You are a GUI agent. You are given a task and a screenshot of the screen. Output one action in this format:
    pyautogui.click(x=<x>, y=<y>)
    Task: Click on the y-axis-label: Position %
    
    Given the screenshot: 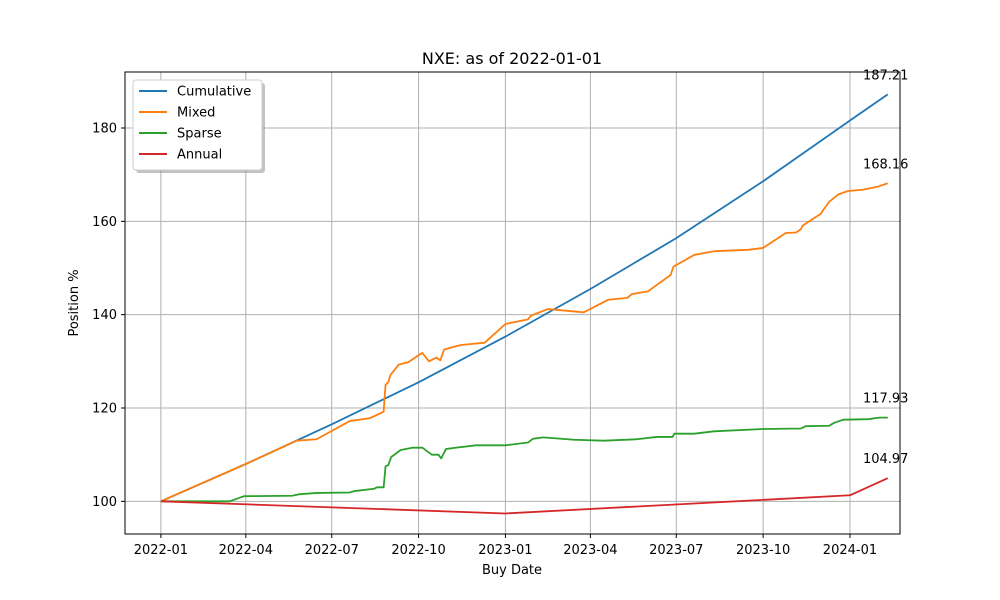 What is the action you would take?
    pyautogui.click(x=74, y=302)
    